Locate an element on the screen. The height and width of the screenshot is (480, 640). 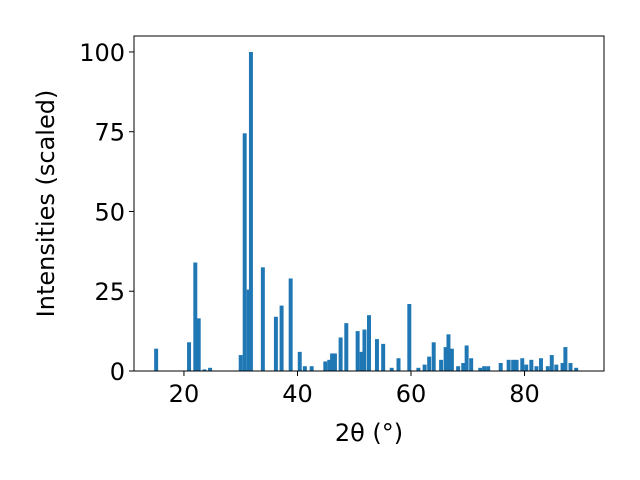
x-tick-label: 60 is located at coordinates (411, 394).